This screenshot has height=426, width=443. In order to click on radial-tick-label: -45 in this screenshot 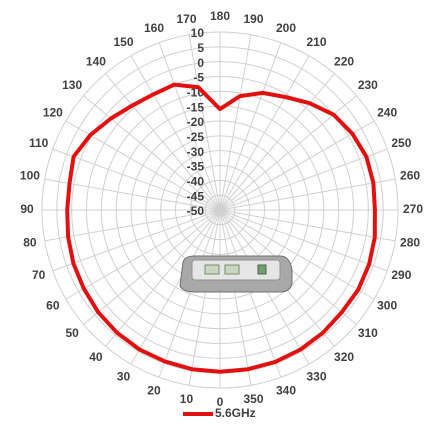, I will do `click(196, 196)`.